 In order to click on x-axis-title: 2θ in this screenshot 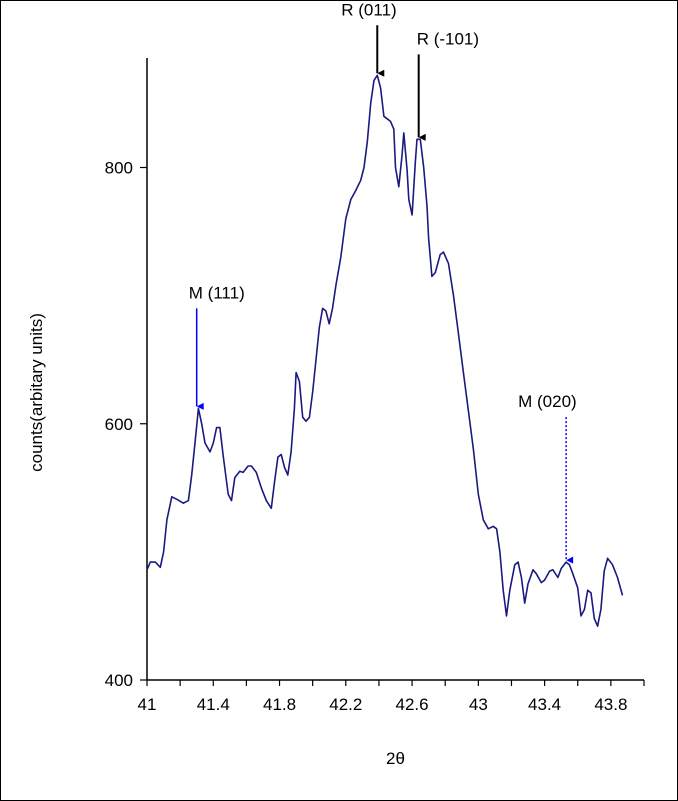, I will do `click(395, 758)`.